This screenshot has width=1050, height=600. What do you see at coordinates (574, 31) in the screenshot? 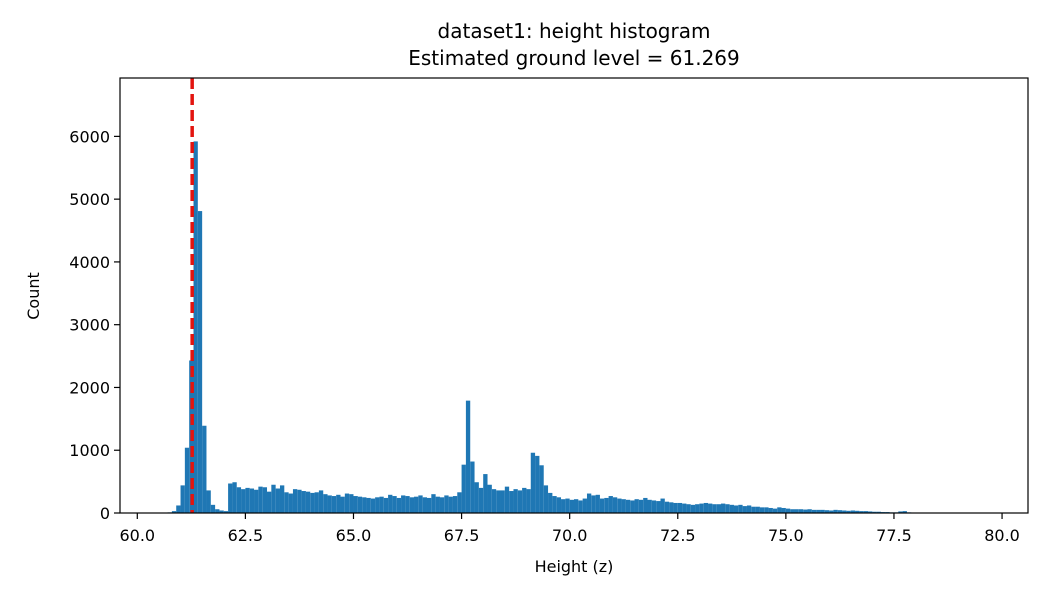
I see `chart-title: dataset1: height histogram` at bounding box center [574, 31].